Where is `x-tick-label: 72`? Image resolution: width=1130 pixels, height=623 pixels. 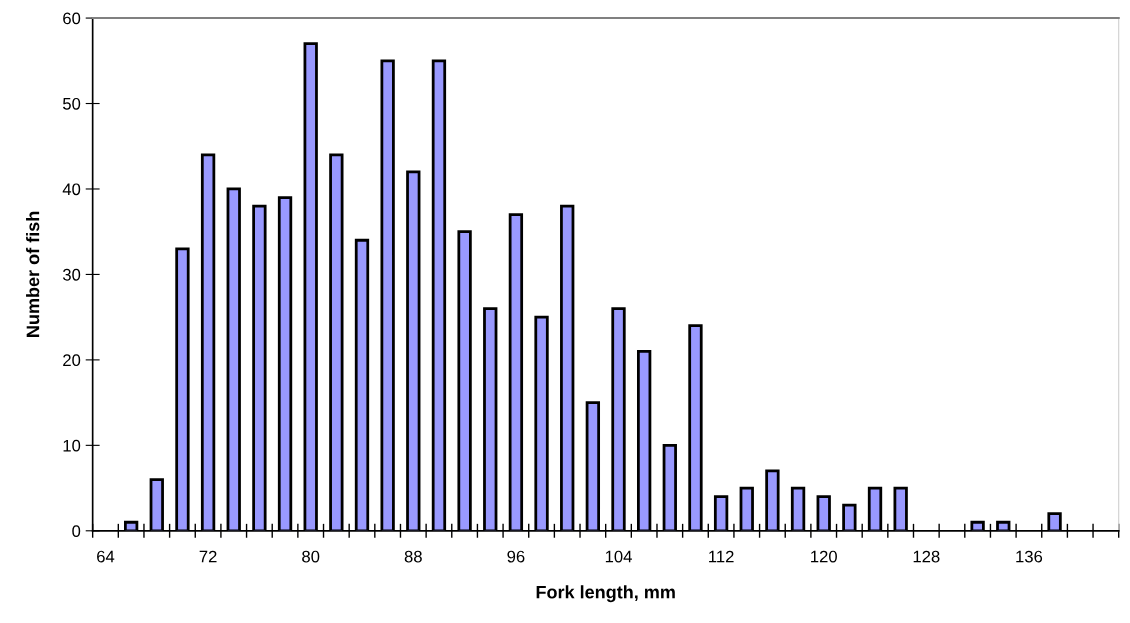 x-tick-label: 72 is located at coordinates (208, 556).